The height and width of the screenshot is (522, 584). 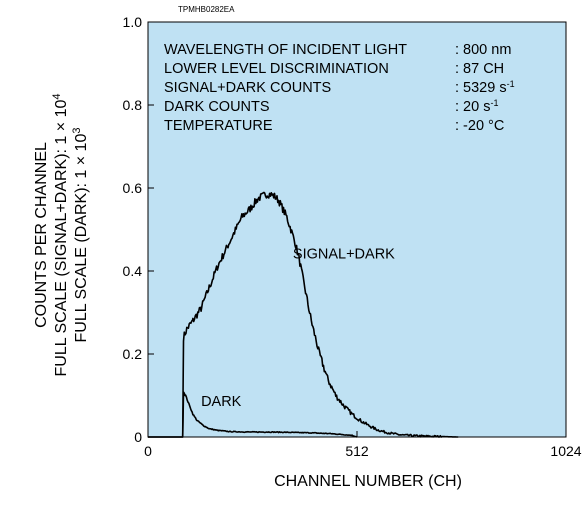 What do you see at coordinates (483, 50) in the screenshot?
I see `info-value: : 800 nm` at bounding box center [483, 50].